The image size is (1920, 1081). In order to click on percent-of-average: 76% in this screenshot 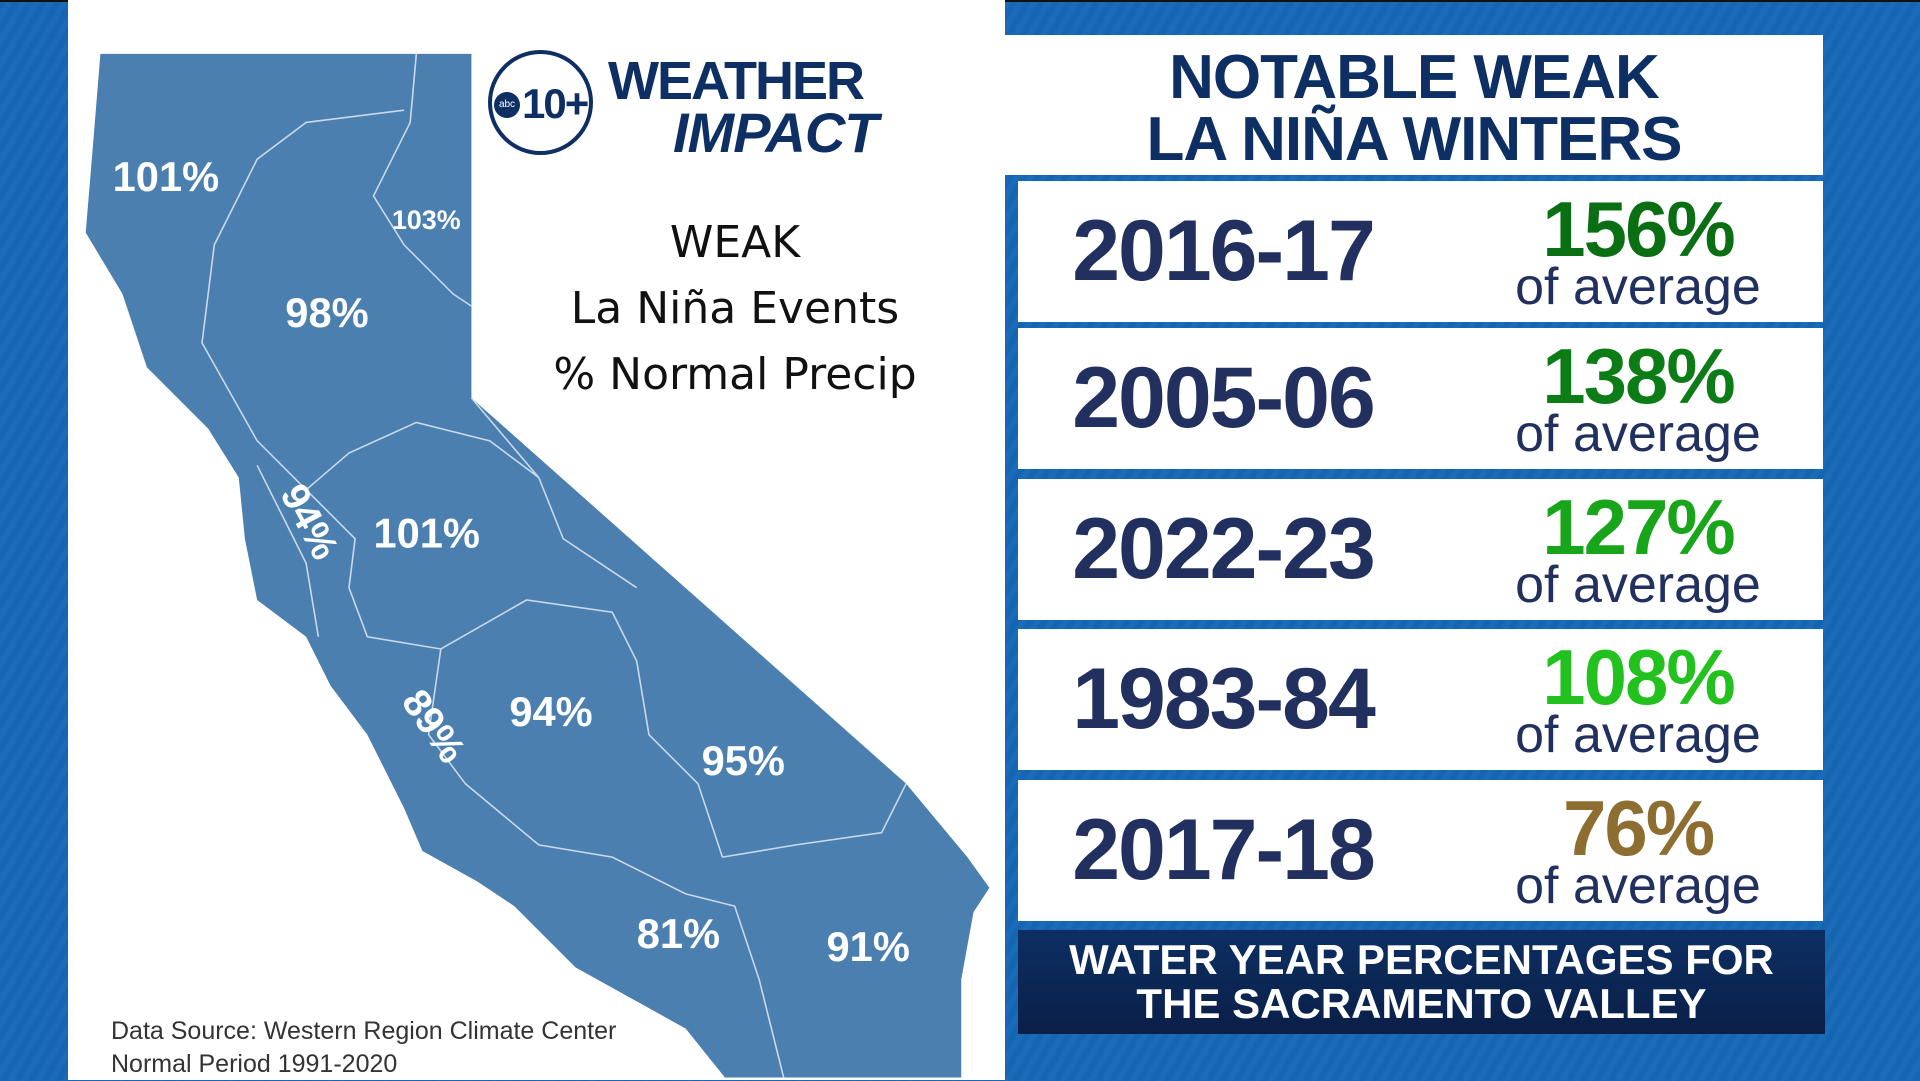, I will do `click(1638, 828)`.